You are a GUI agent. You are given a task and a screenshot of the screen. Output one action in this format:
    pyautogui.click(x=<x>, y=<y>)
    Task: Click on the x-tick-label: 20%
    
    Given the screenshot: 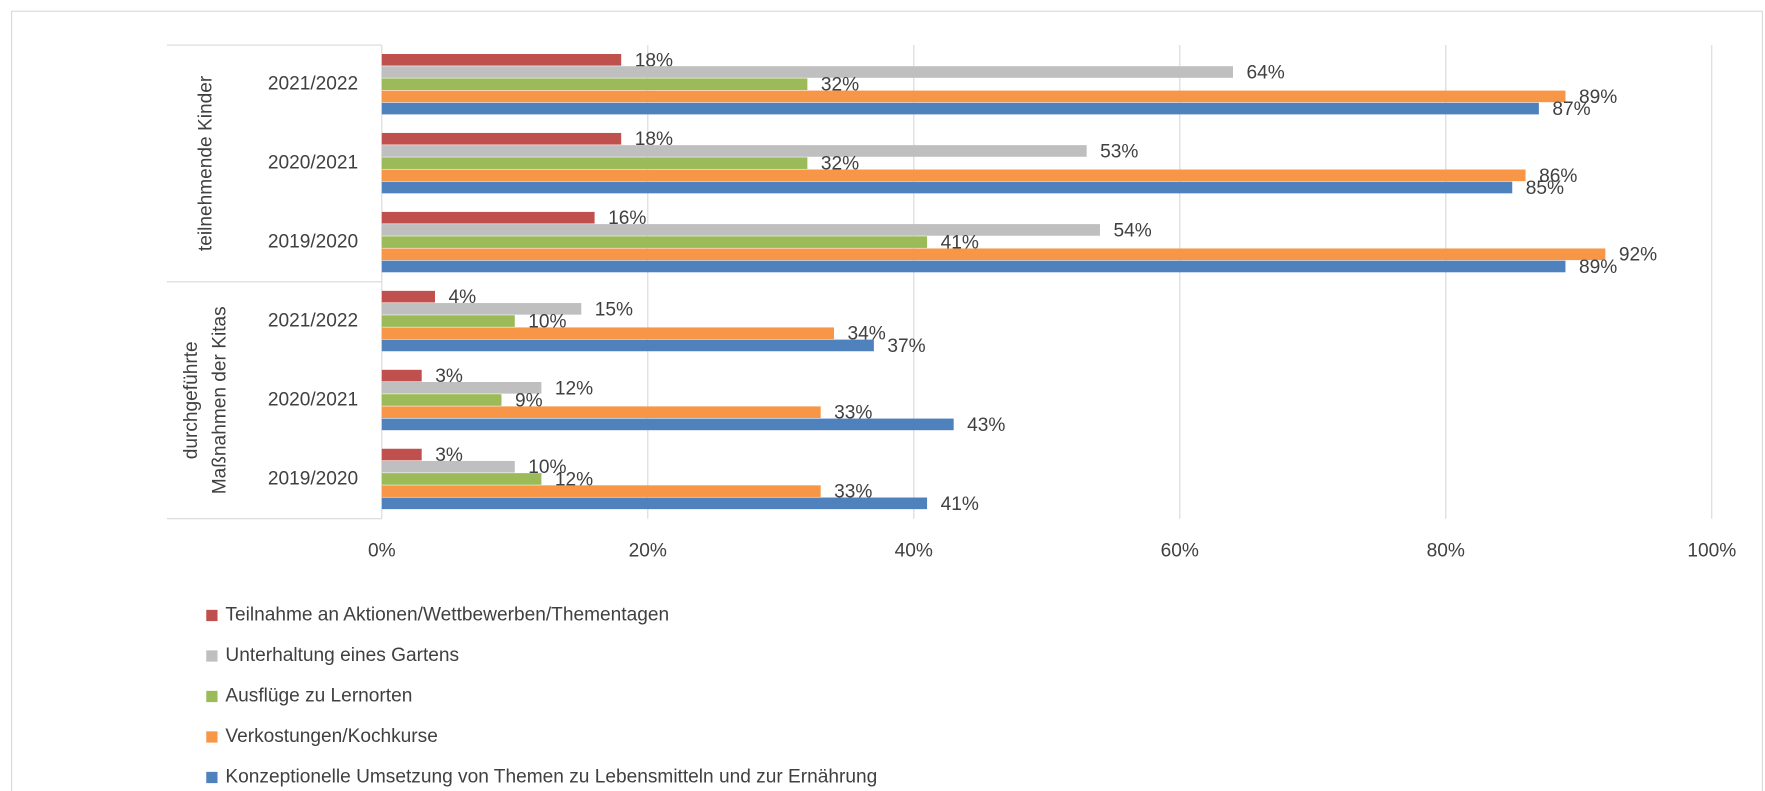 What is the action you would take?
    pyautogui.click(x=648, y=550)
    